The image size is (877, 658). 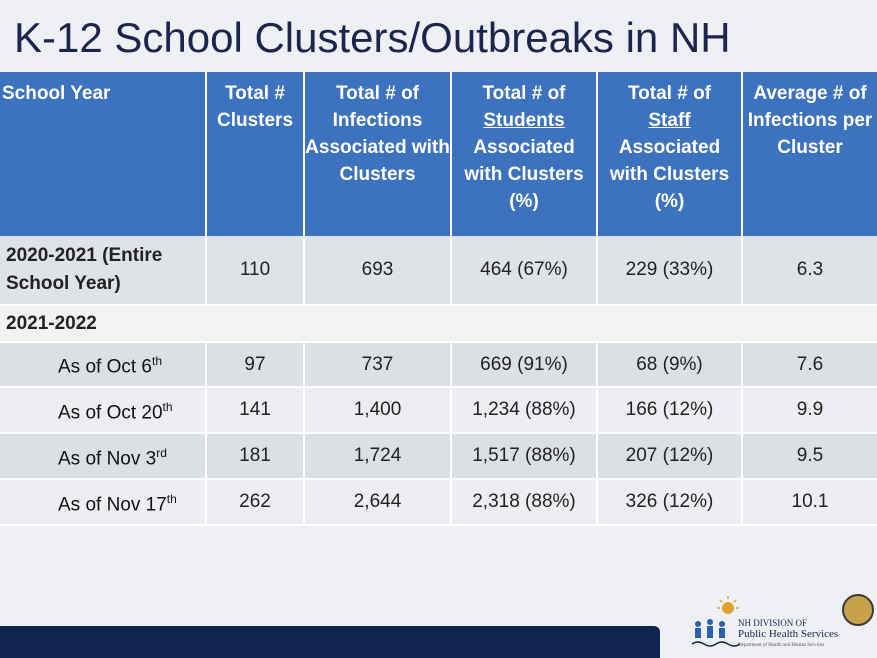 I want to click on row-label: As of Nov 17th, so click(x=103, y=503).